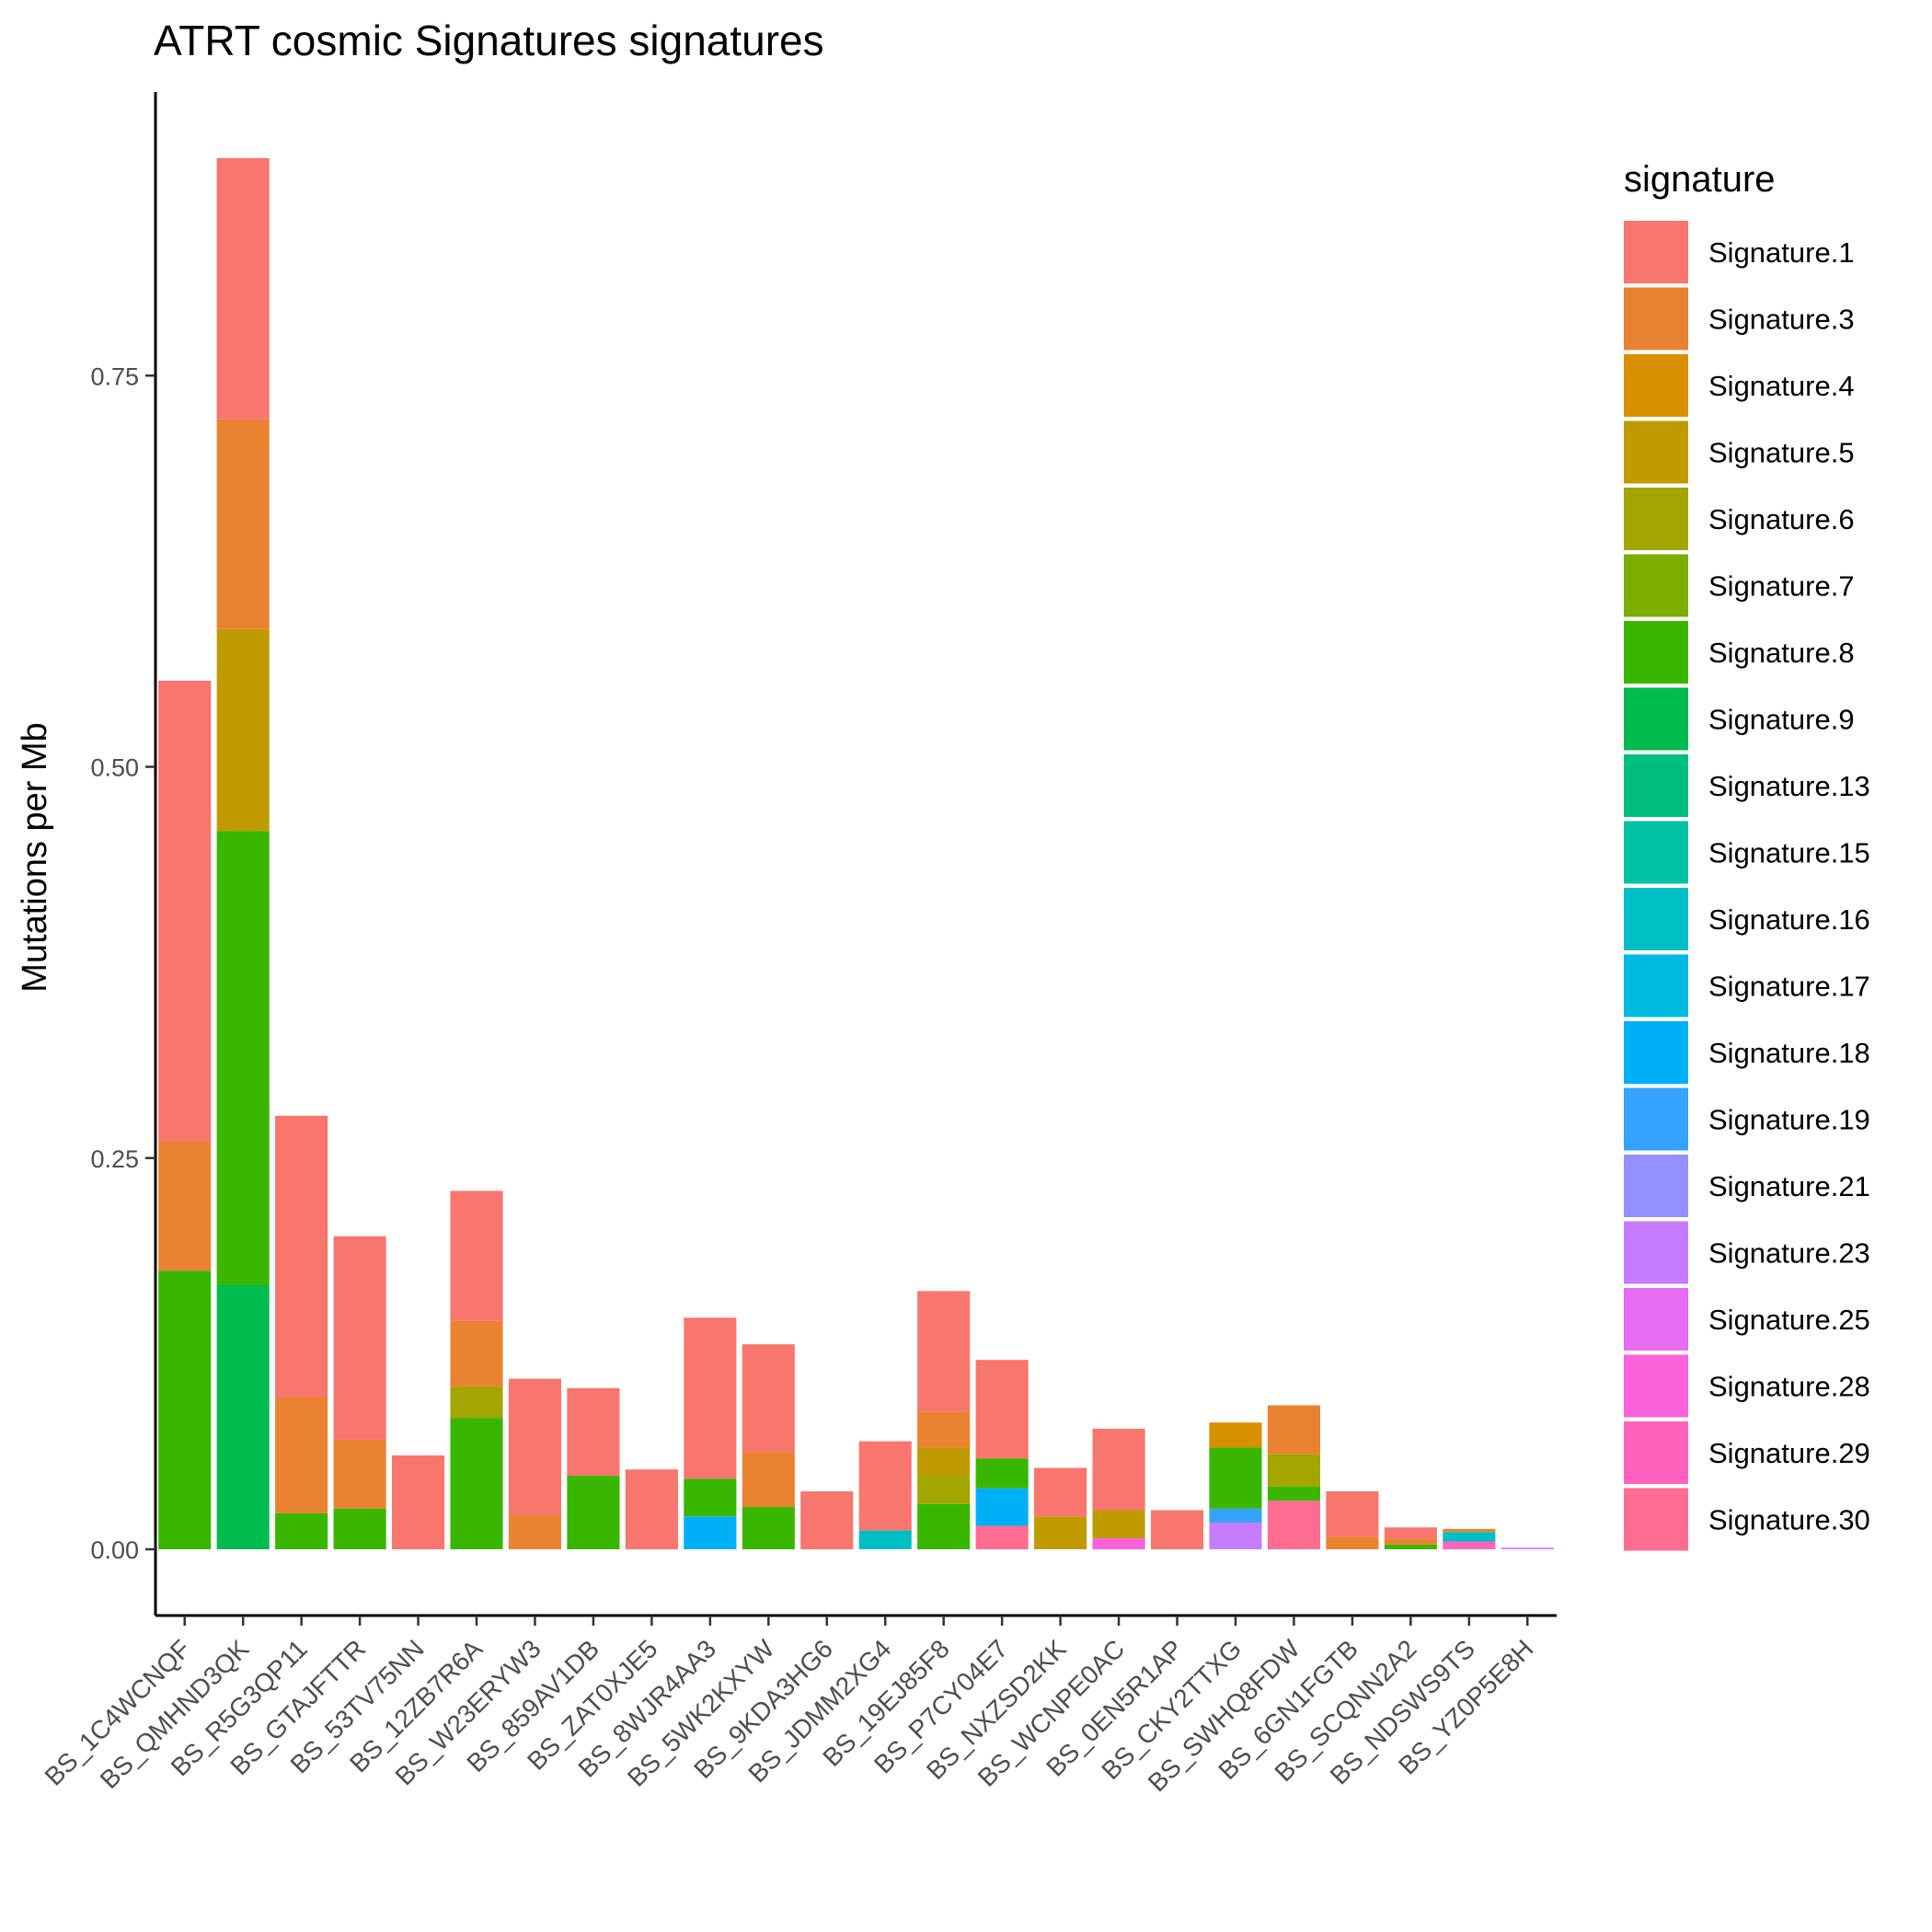  Describe the element at coordinates (1789, 987) in the screenshot. I see `legend-label-12: Signature.17` at that location.